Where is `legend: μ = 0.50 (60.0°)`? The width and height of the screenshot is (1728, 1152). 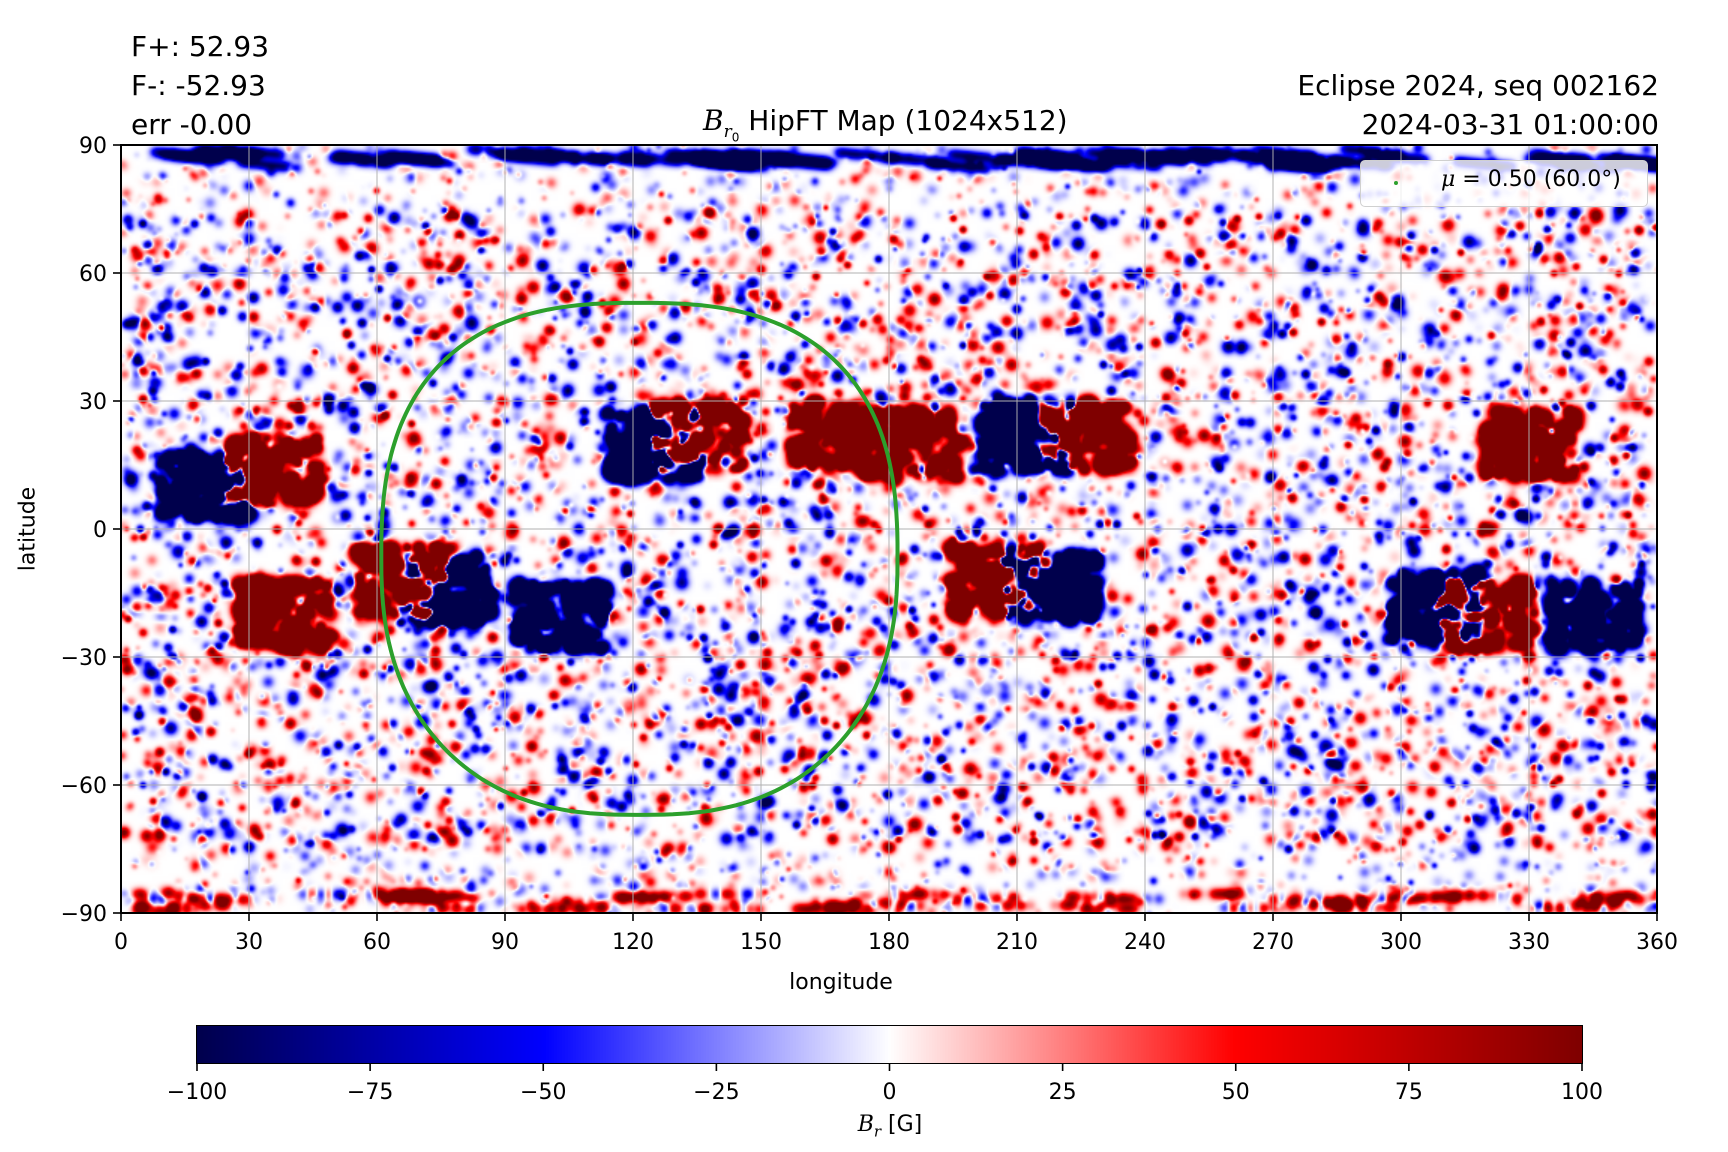 legend: μ = 0.50 (60.0°) is located at coordinates (1504, 183).